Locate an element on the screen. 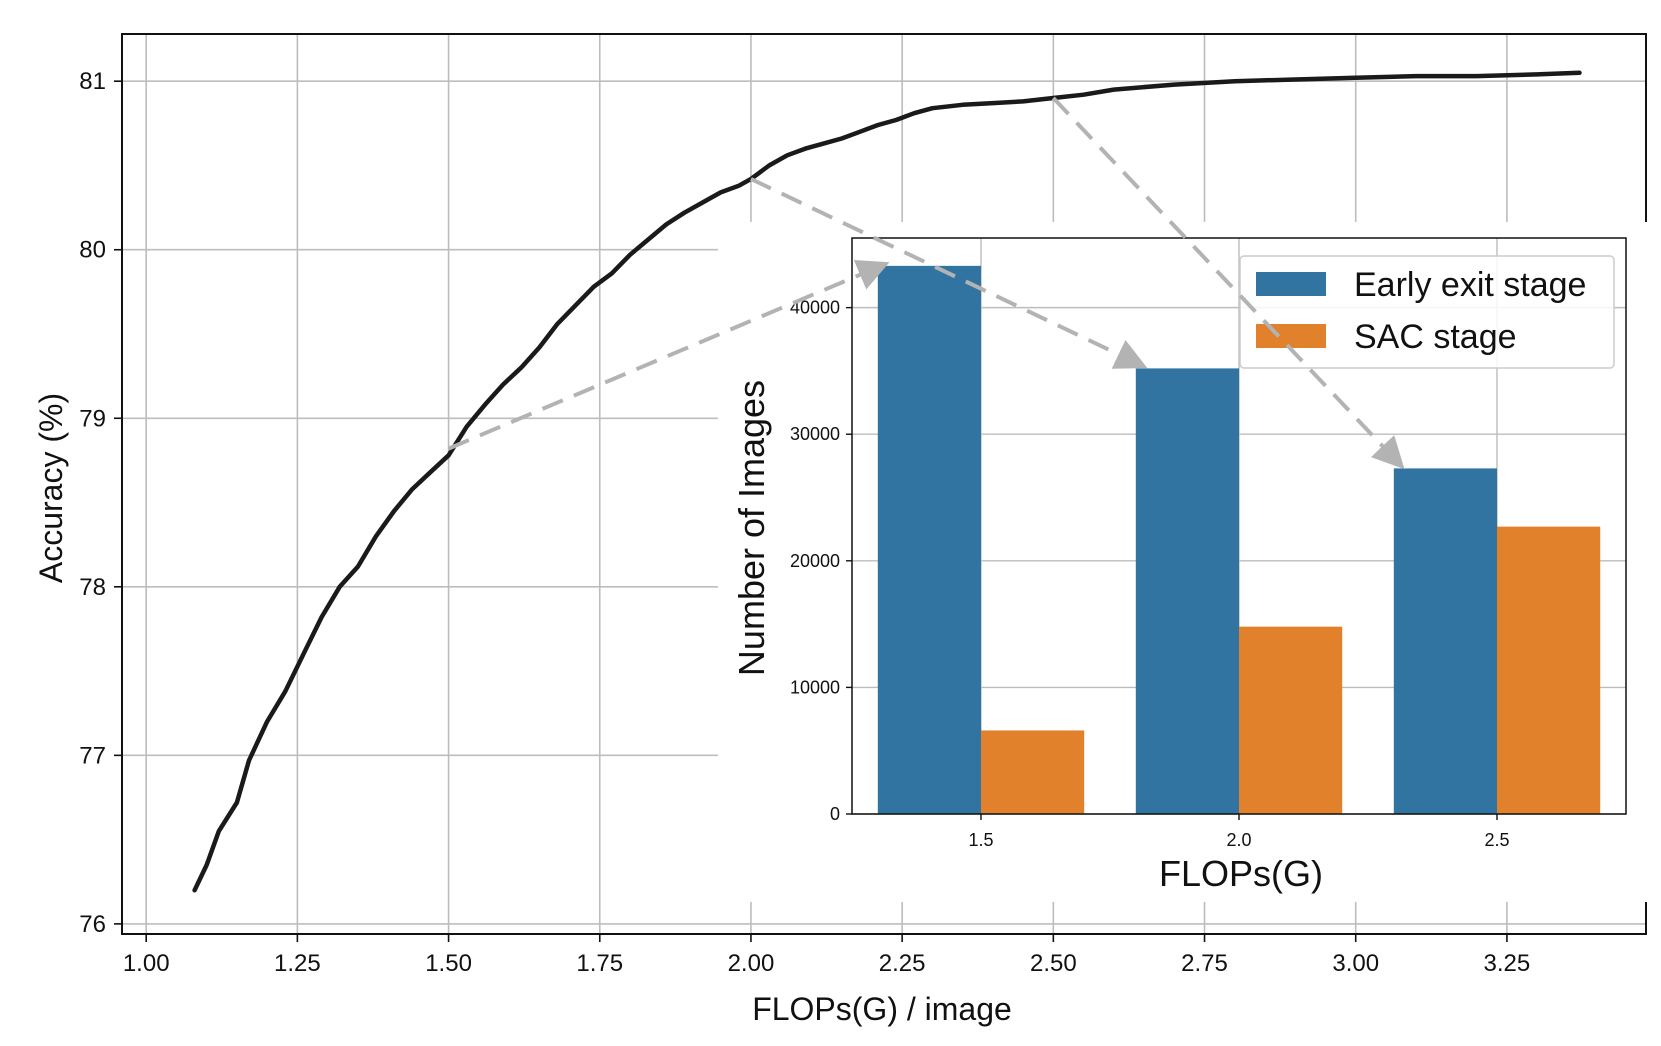  main-y-tick-label: 81 is located at coordinates (92, 81).